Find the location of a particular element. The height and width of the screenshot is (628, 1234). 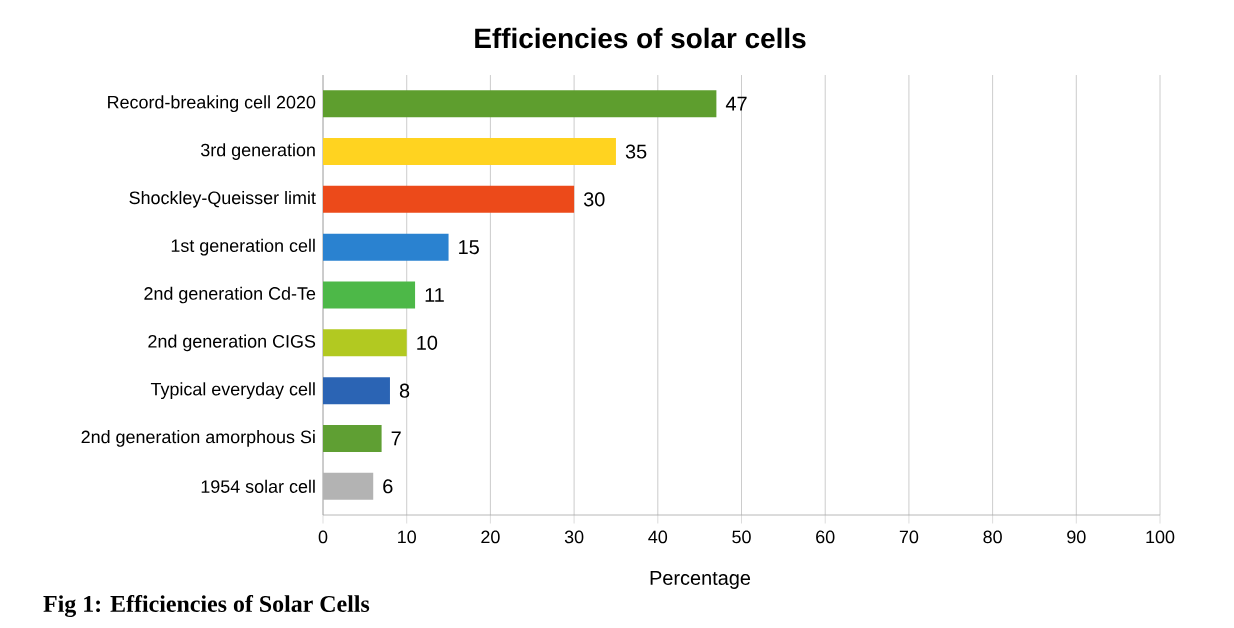

y-tick-label: 3rd generation is located at coordinates (257, 151).